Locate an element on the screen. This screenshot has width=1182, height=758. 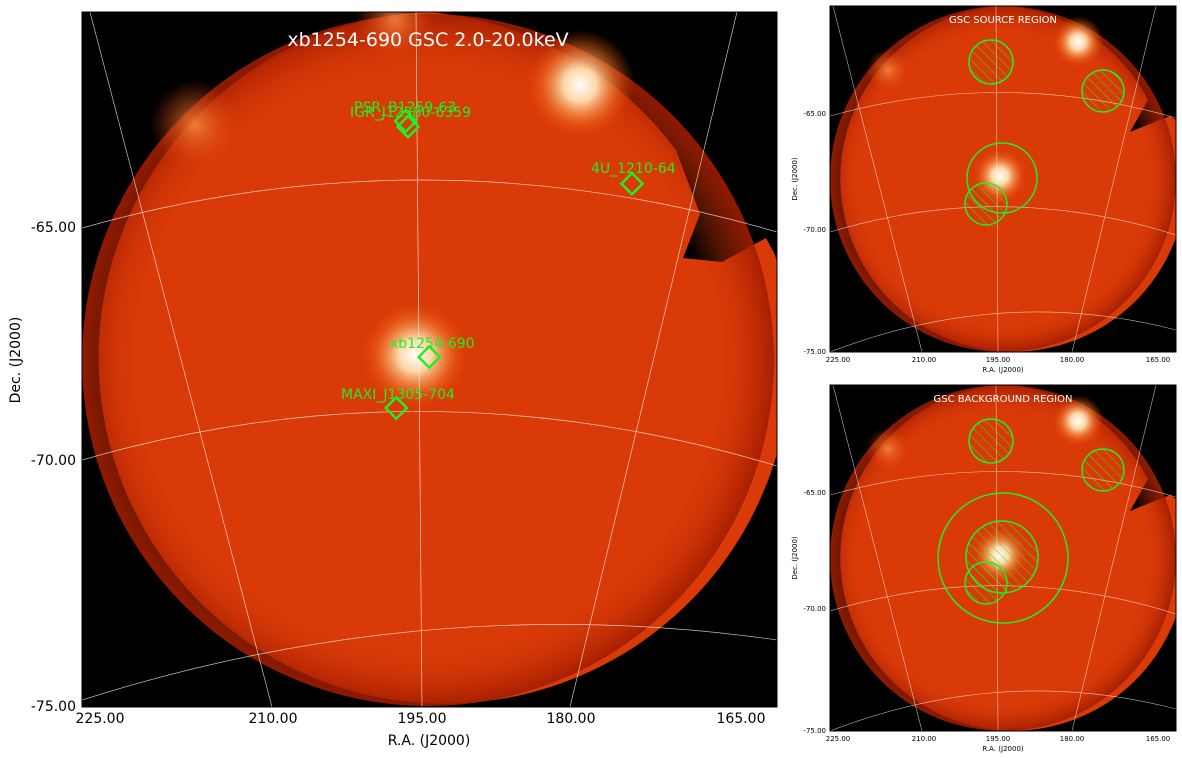
background-panel-frame is located at coordinates (1003, 558).